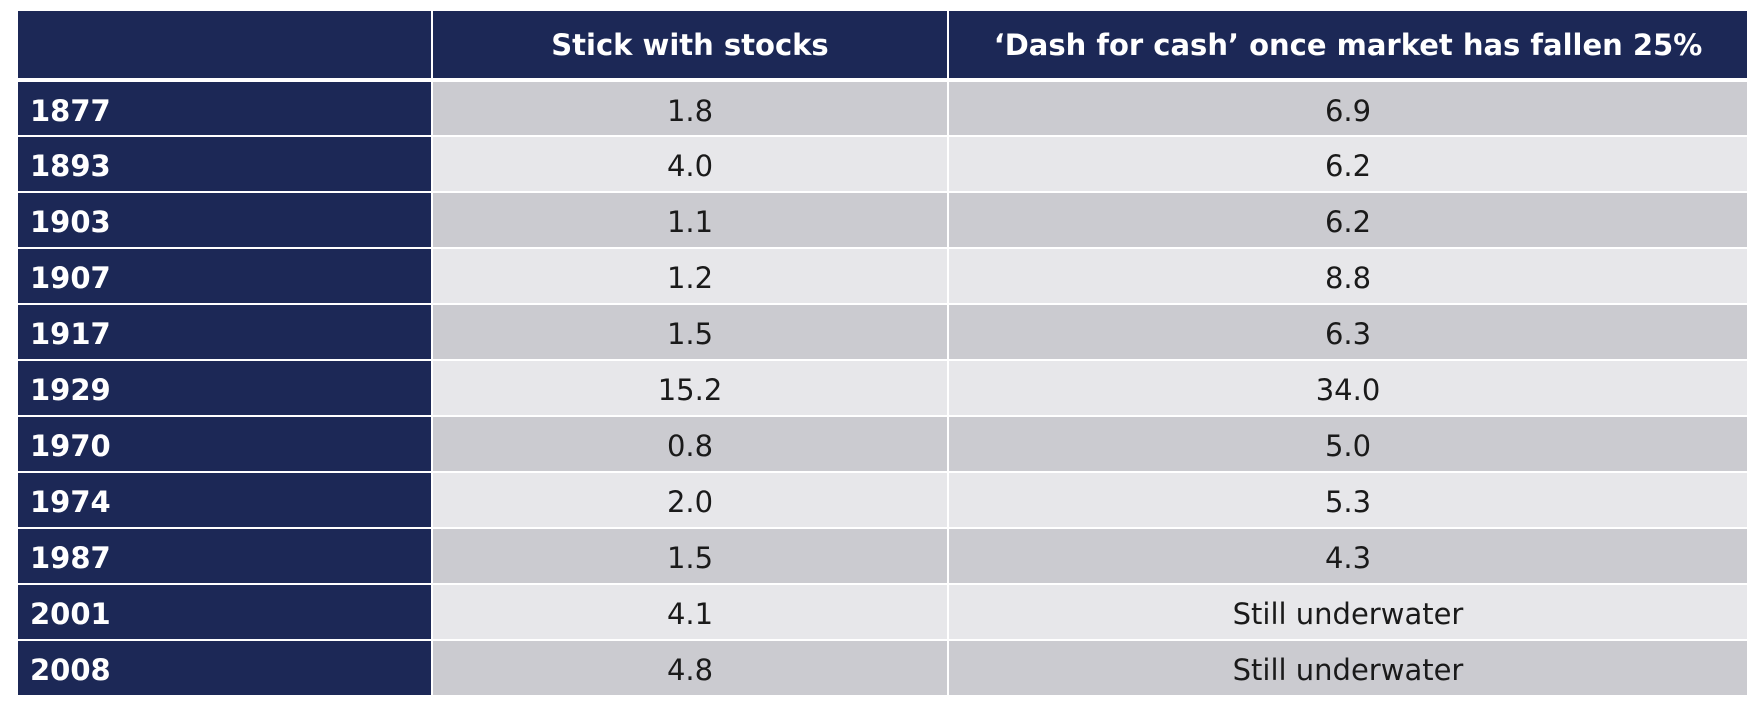  Describe the element at coordinates (690, 388) in the screenshot. I see `stick-with-stocks-cell: 15.2` at that location.